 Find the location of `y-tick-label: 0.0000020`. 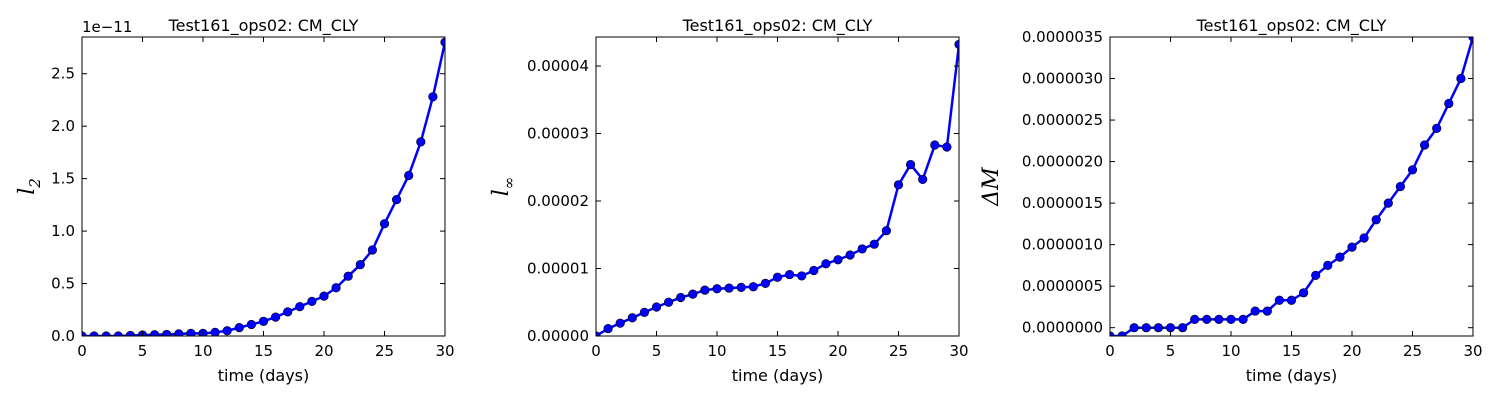

y-tick-label: 0.0000020 is located at coordinates (1062, 162).